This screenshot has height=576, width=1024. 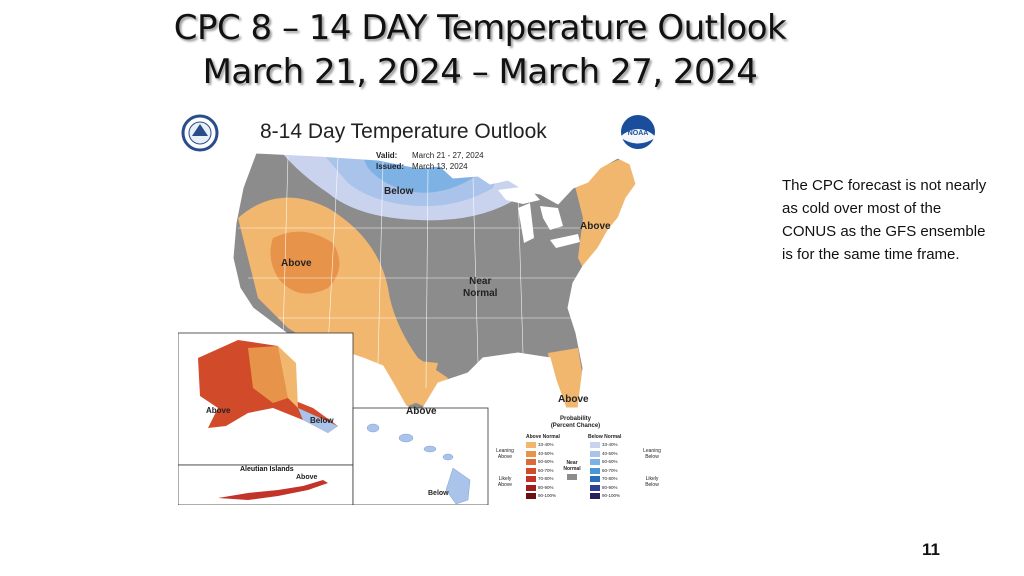 What do you see at coordinates (610, 478) in the screenshot?
I see `legend-below-bin-label: 70-80%` at bounding box center [610, 478].